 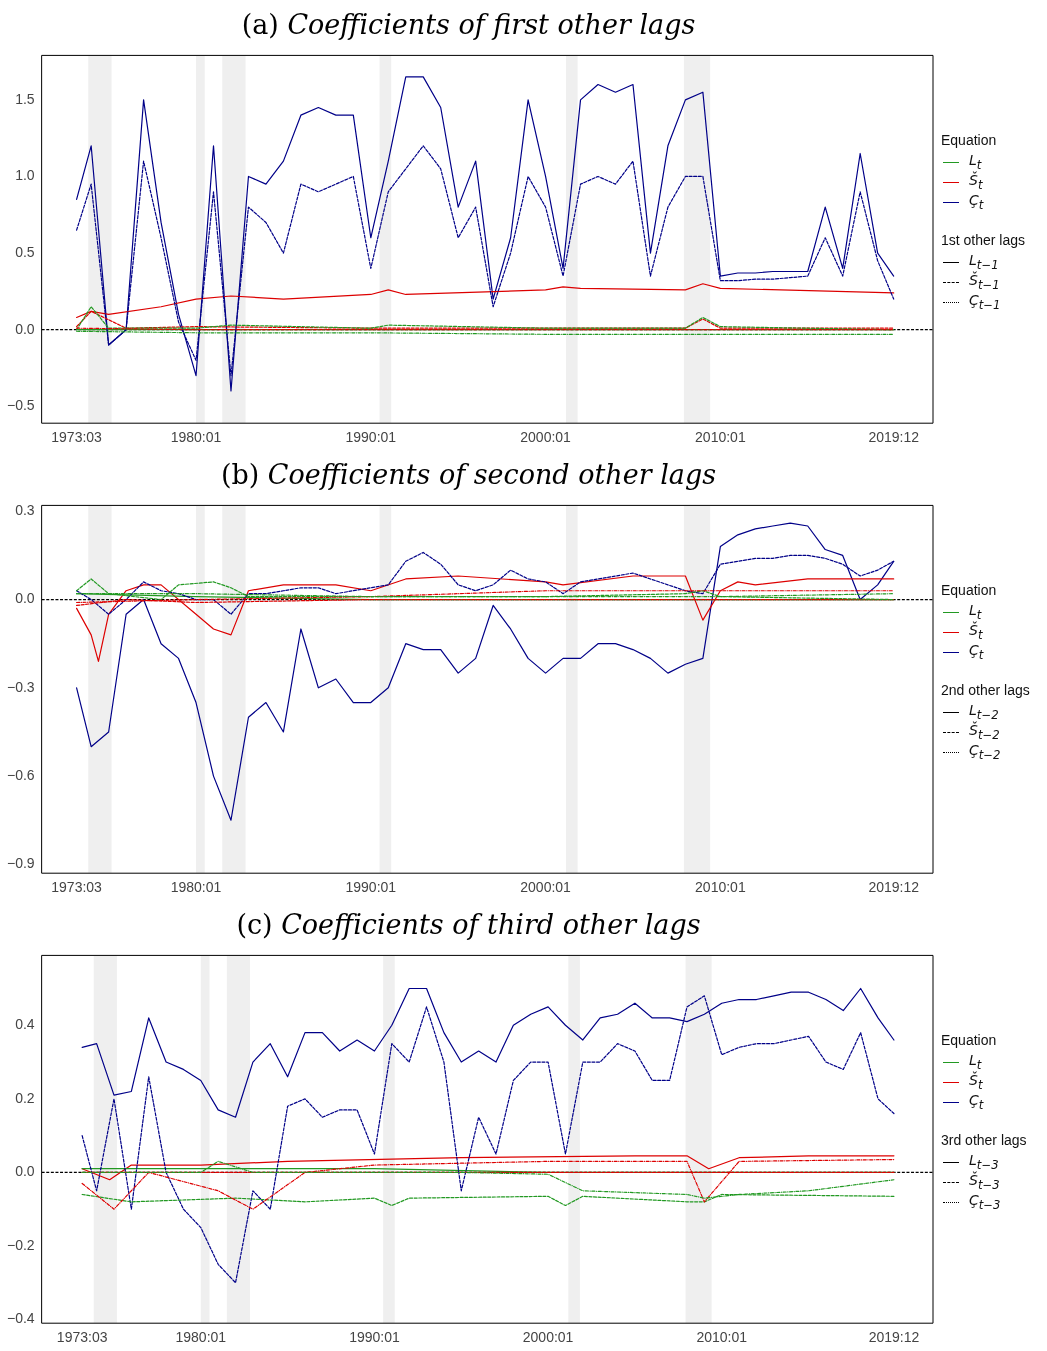 What do you see at coordinates (985, 752) in the screenshot?
I see `text: Ç$_{t−2}$` at bounding box center [985, 752].